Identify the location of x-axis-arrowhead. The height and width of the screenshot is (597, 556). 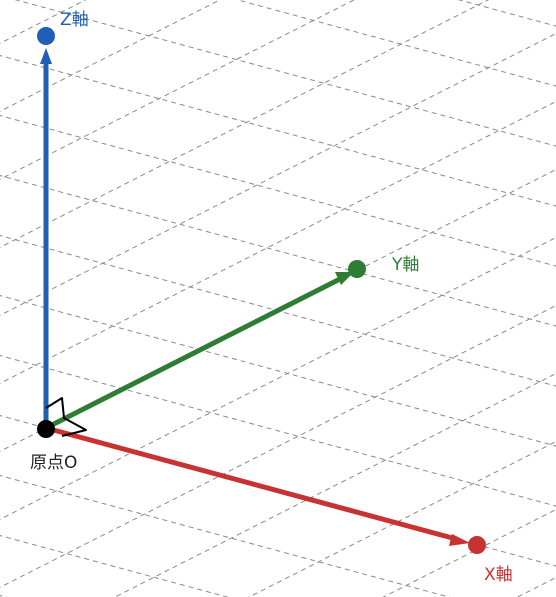
(459, 540).